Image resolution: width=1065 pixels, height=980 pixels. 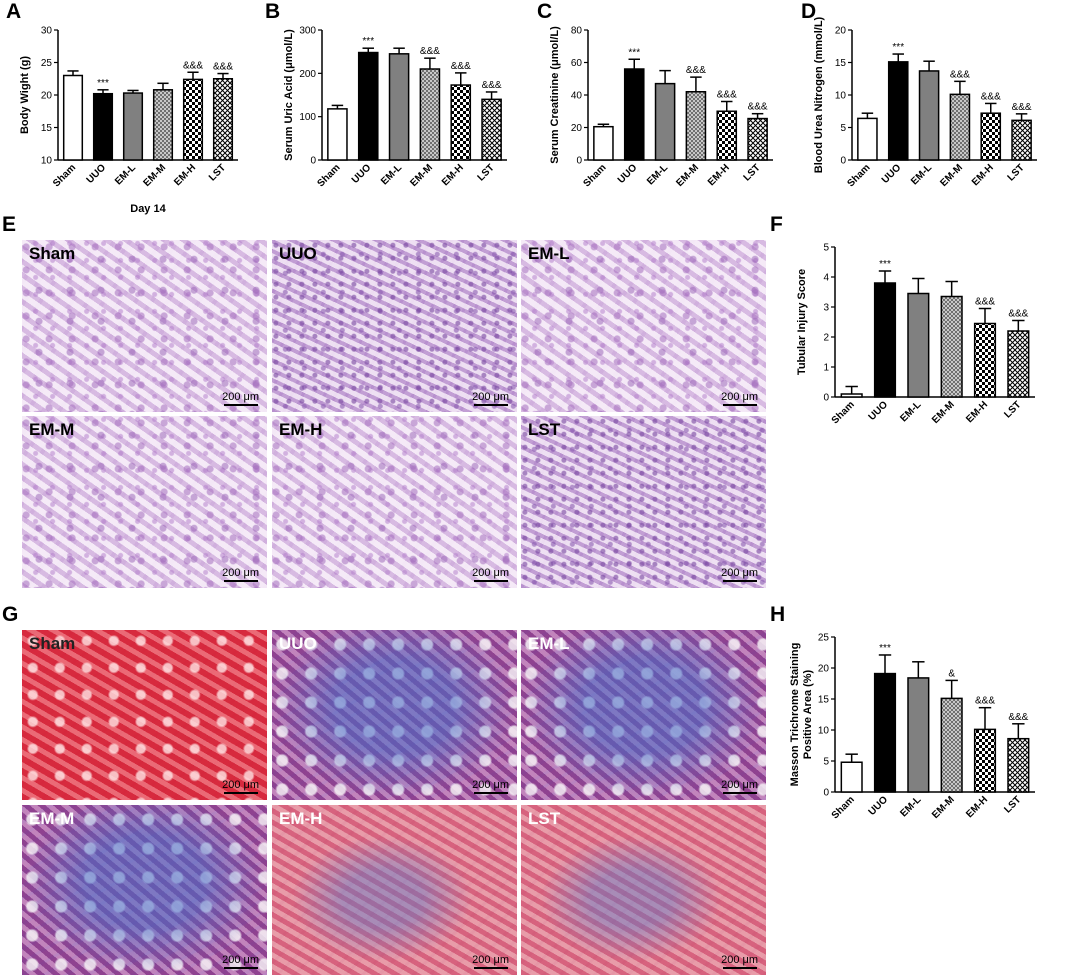 I want to click on micrograph-label: EM-L, so click(x=549, y=643).